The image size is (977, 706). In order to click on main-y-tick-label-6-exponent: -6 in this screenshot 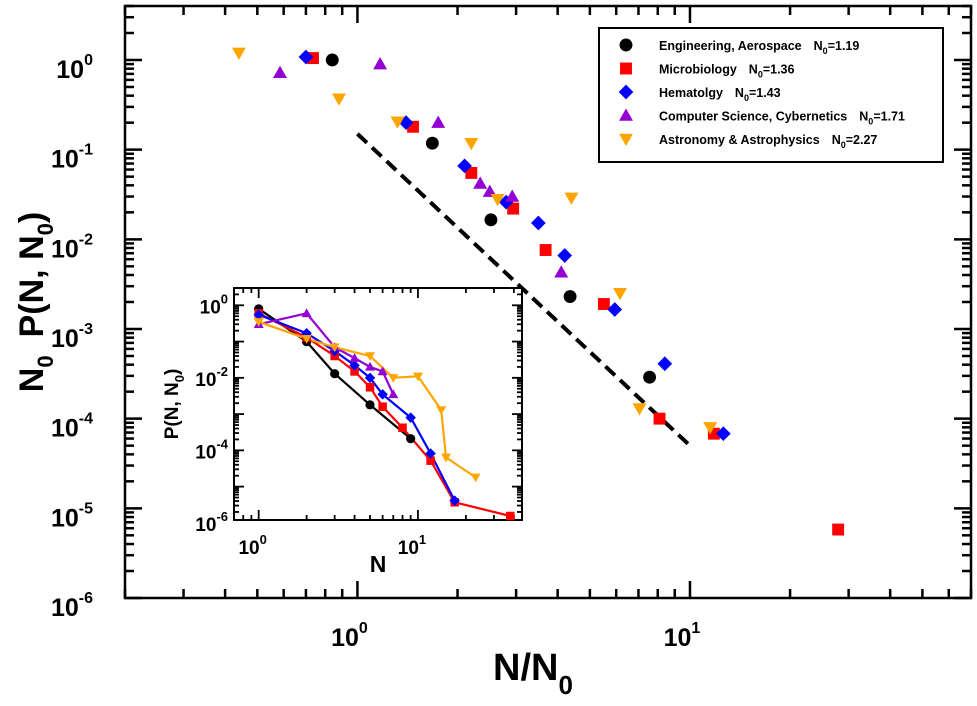, I will do `click(86, 598)`.